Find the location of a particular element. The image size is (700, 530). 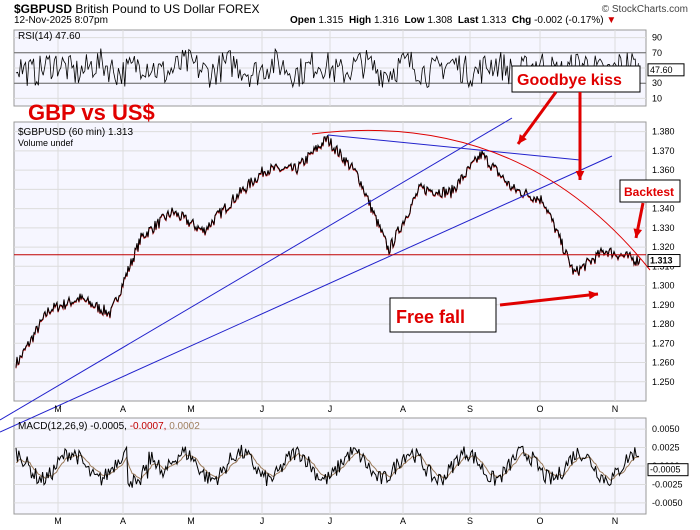

macd-layer is located at coordinates (327, 466).